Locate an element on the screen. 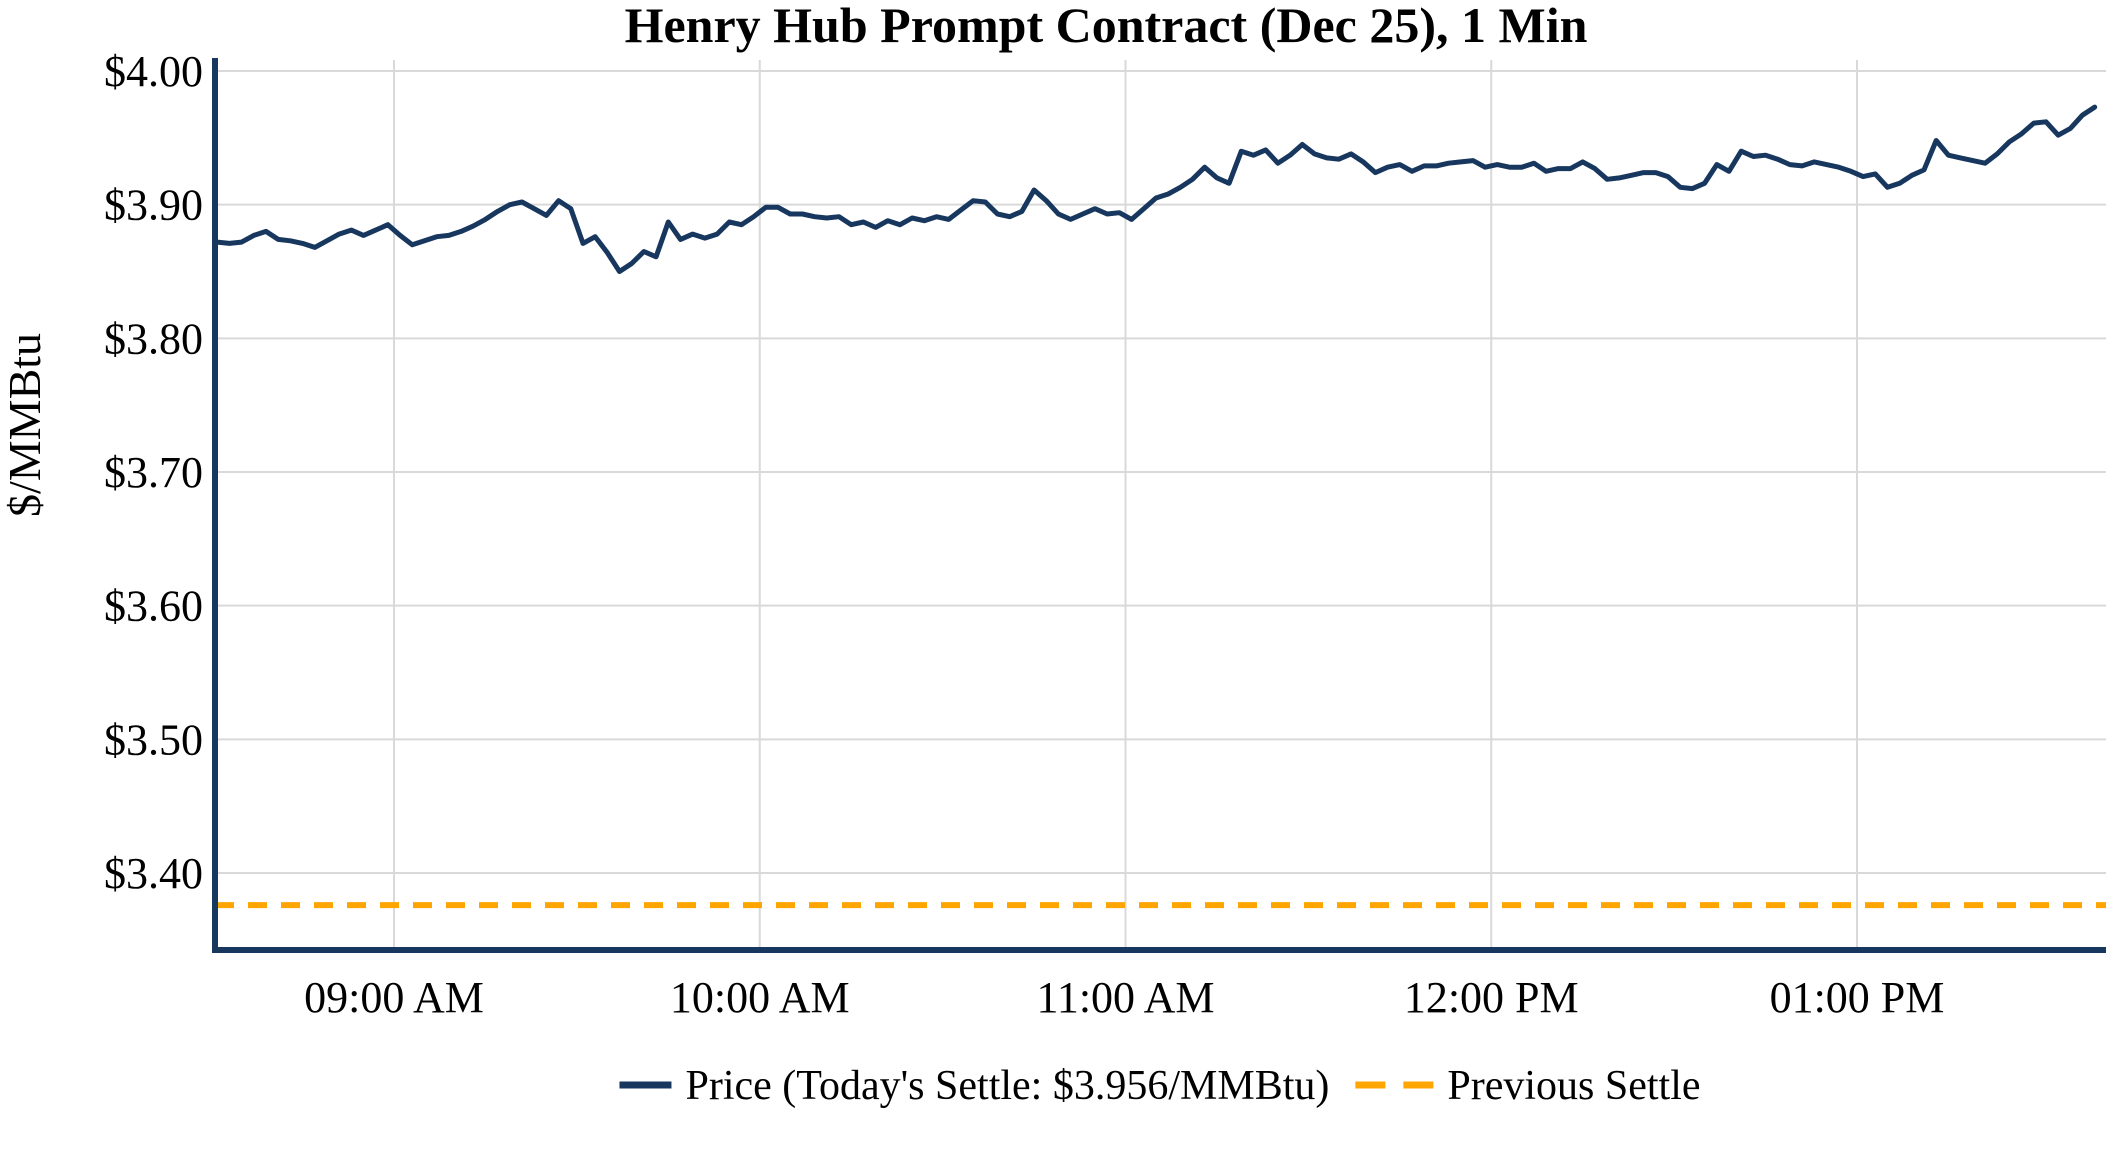 The image size is (2112, 1152). y-tick-label: $4.00 is located at coordinates (153, 71).